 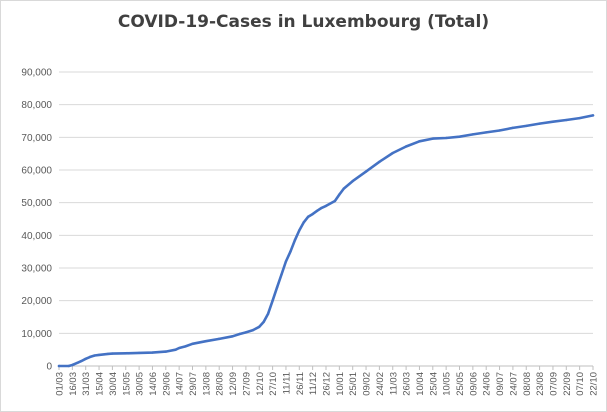 I want to click on x-tick-label: 14/07, so click(x=180, y=384).